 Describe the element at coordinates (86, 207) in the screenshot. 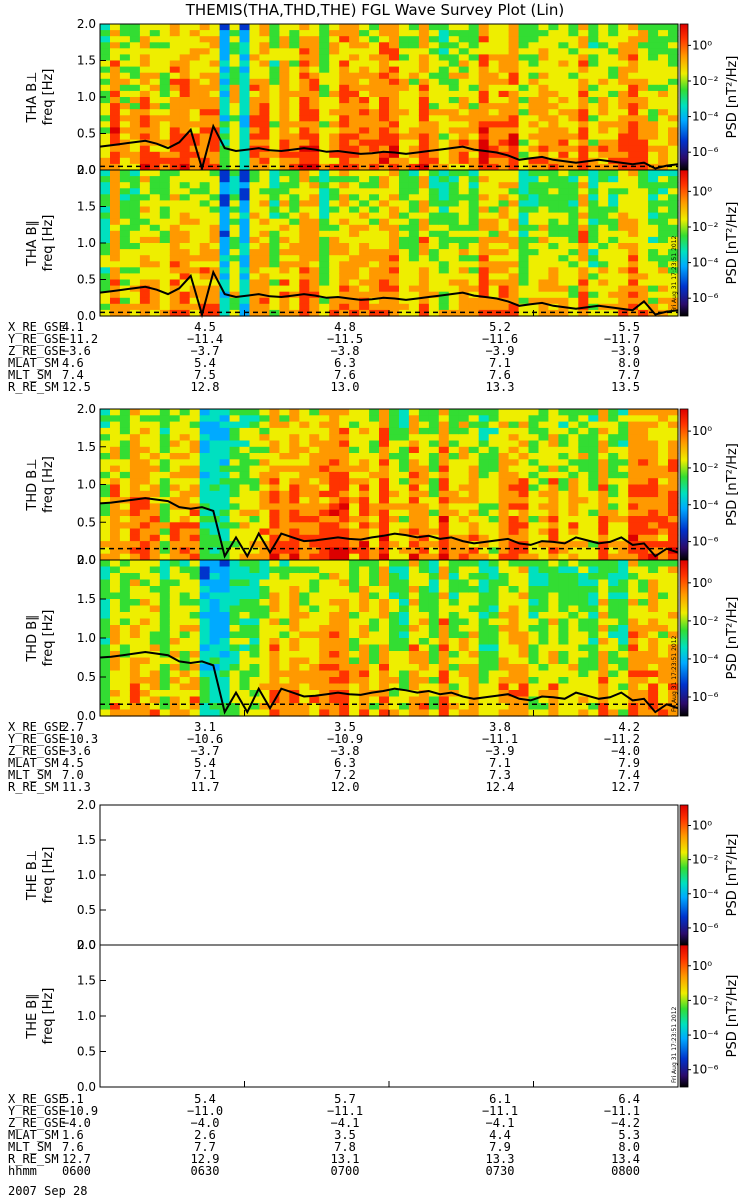

I see `y-tick-label: 1.5` at that location.